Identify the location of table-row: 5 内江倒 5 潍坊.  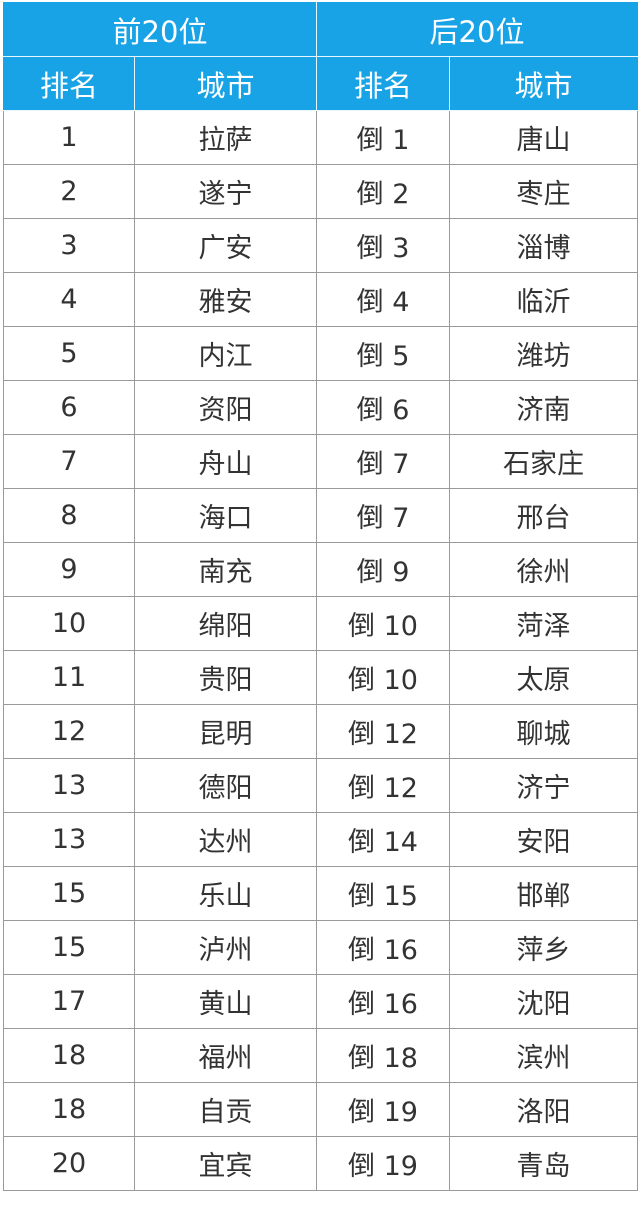
(320, 353).